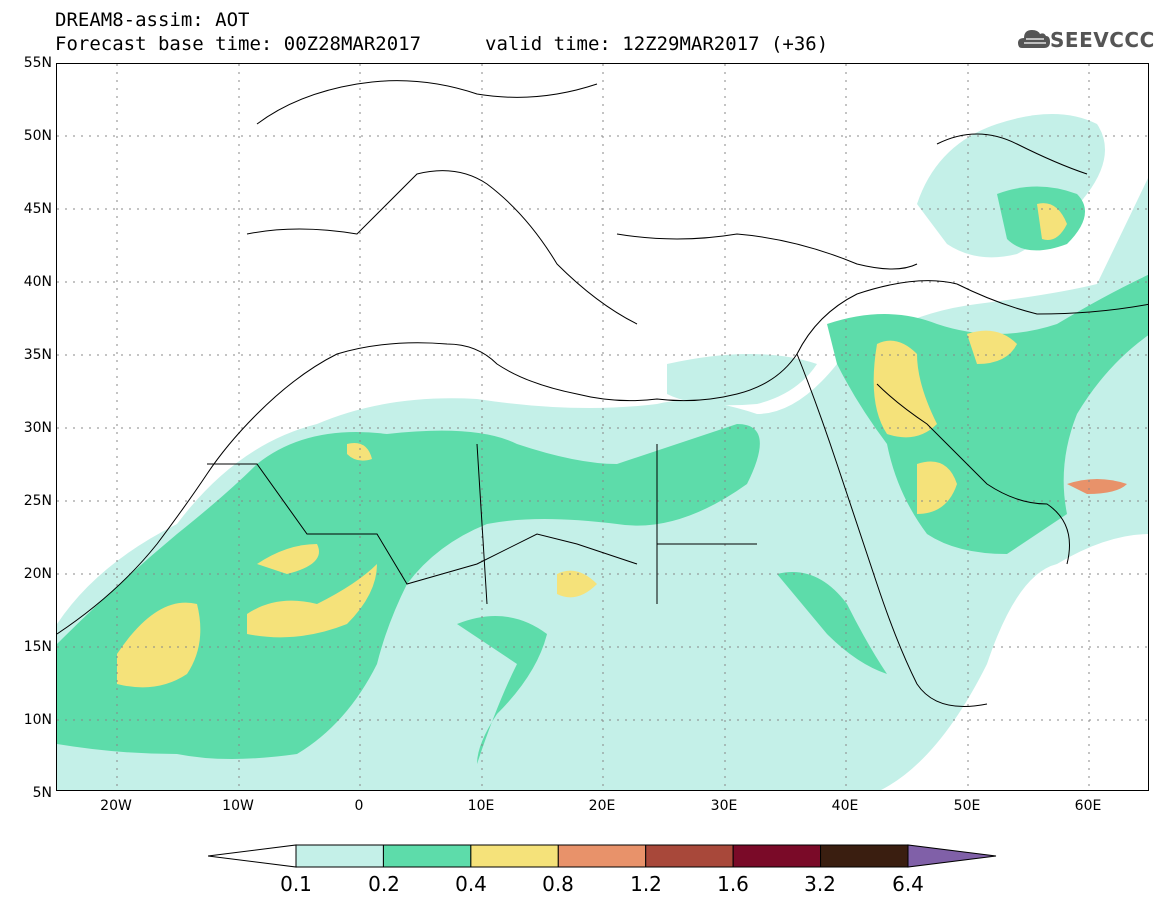 This screenshot has width=1165, height=905. What do you see at coordinates (37, 63) in the screenshot?
I see `lat-label: 55N` at bounding box center [37, 63].